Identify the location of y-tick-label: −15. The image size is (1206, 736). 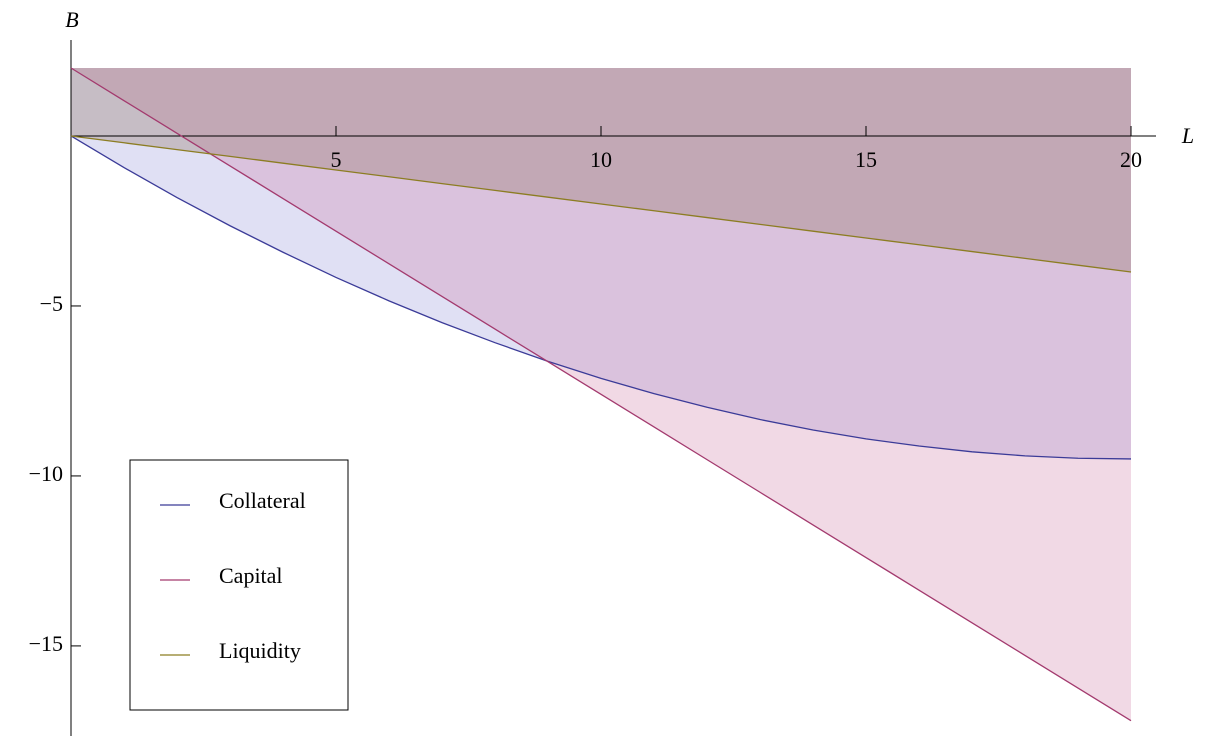
(46, 643).